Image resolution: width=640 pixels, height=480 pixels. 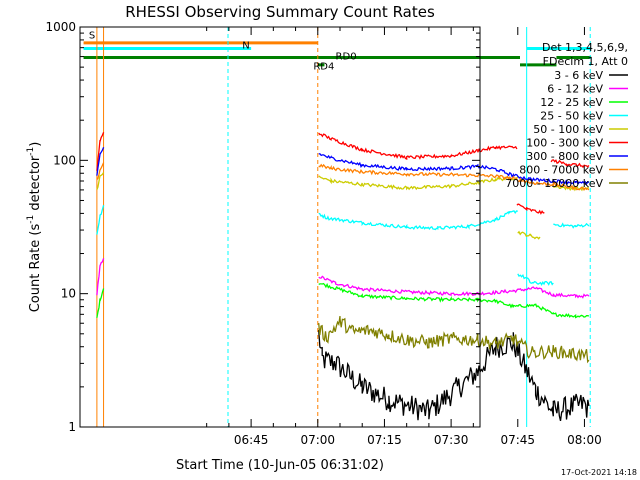 I want to click on legend-label-7000-15000-kev: 7000 - 15000 keV, so click(x=554, y=183).